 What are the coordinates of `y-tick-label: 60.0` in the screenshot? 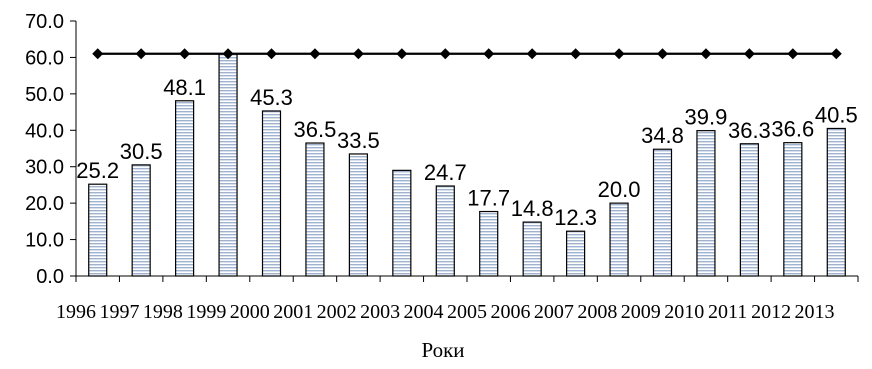 It's located at (44, 58).